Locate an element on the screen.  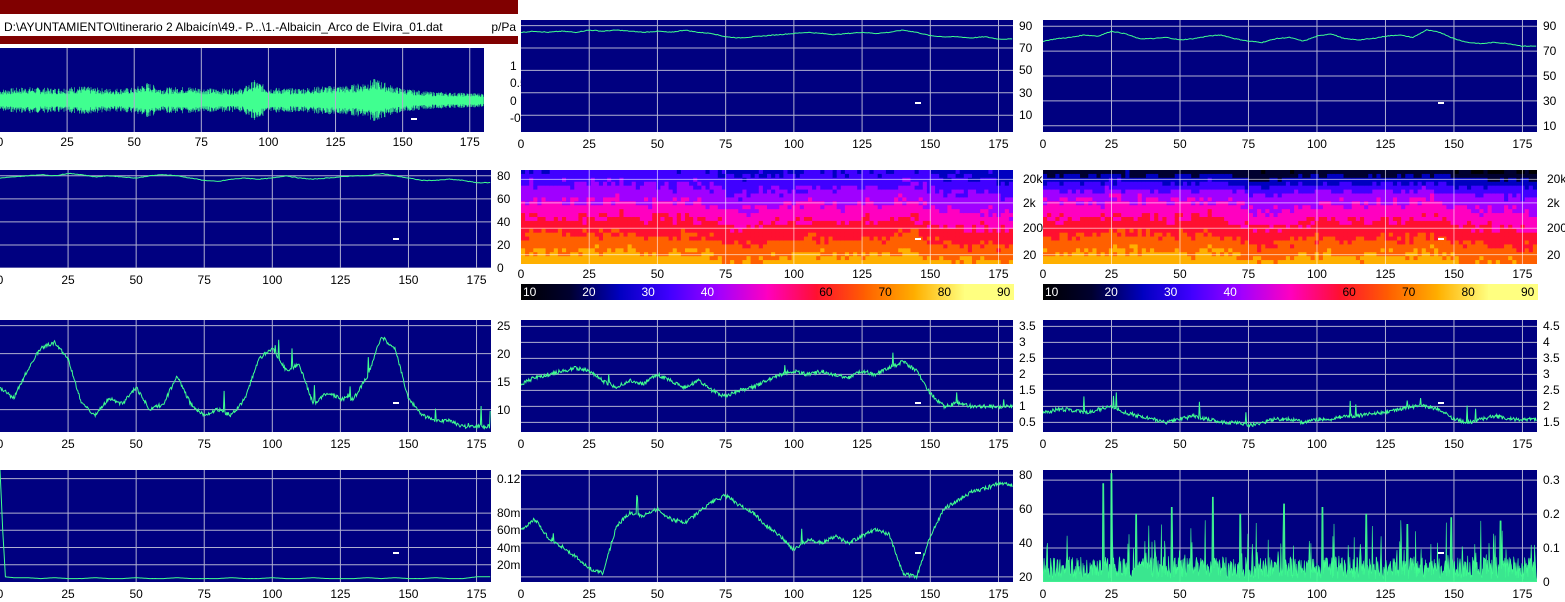
heatmap-svg is located at coordinates (767, 217).